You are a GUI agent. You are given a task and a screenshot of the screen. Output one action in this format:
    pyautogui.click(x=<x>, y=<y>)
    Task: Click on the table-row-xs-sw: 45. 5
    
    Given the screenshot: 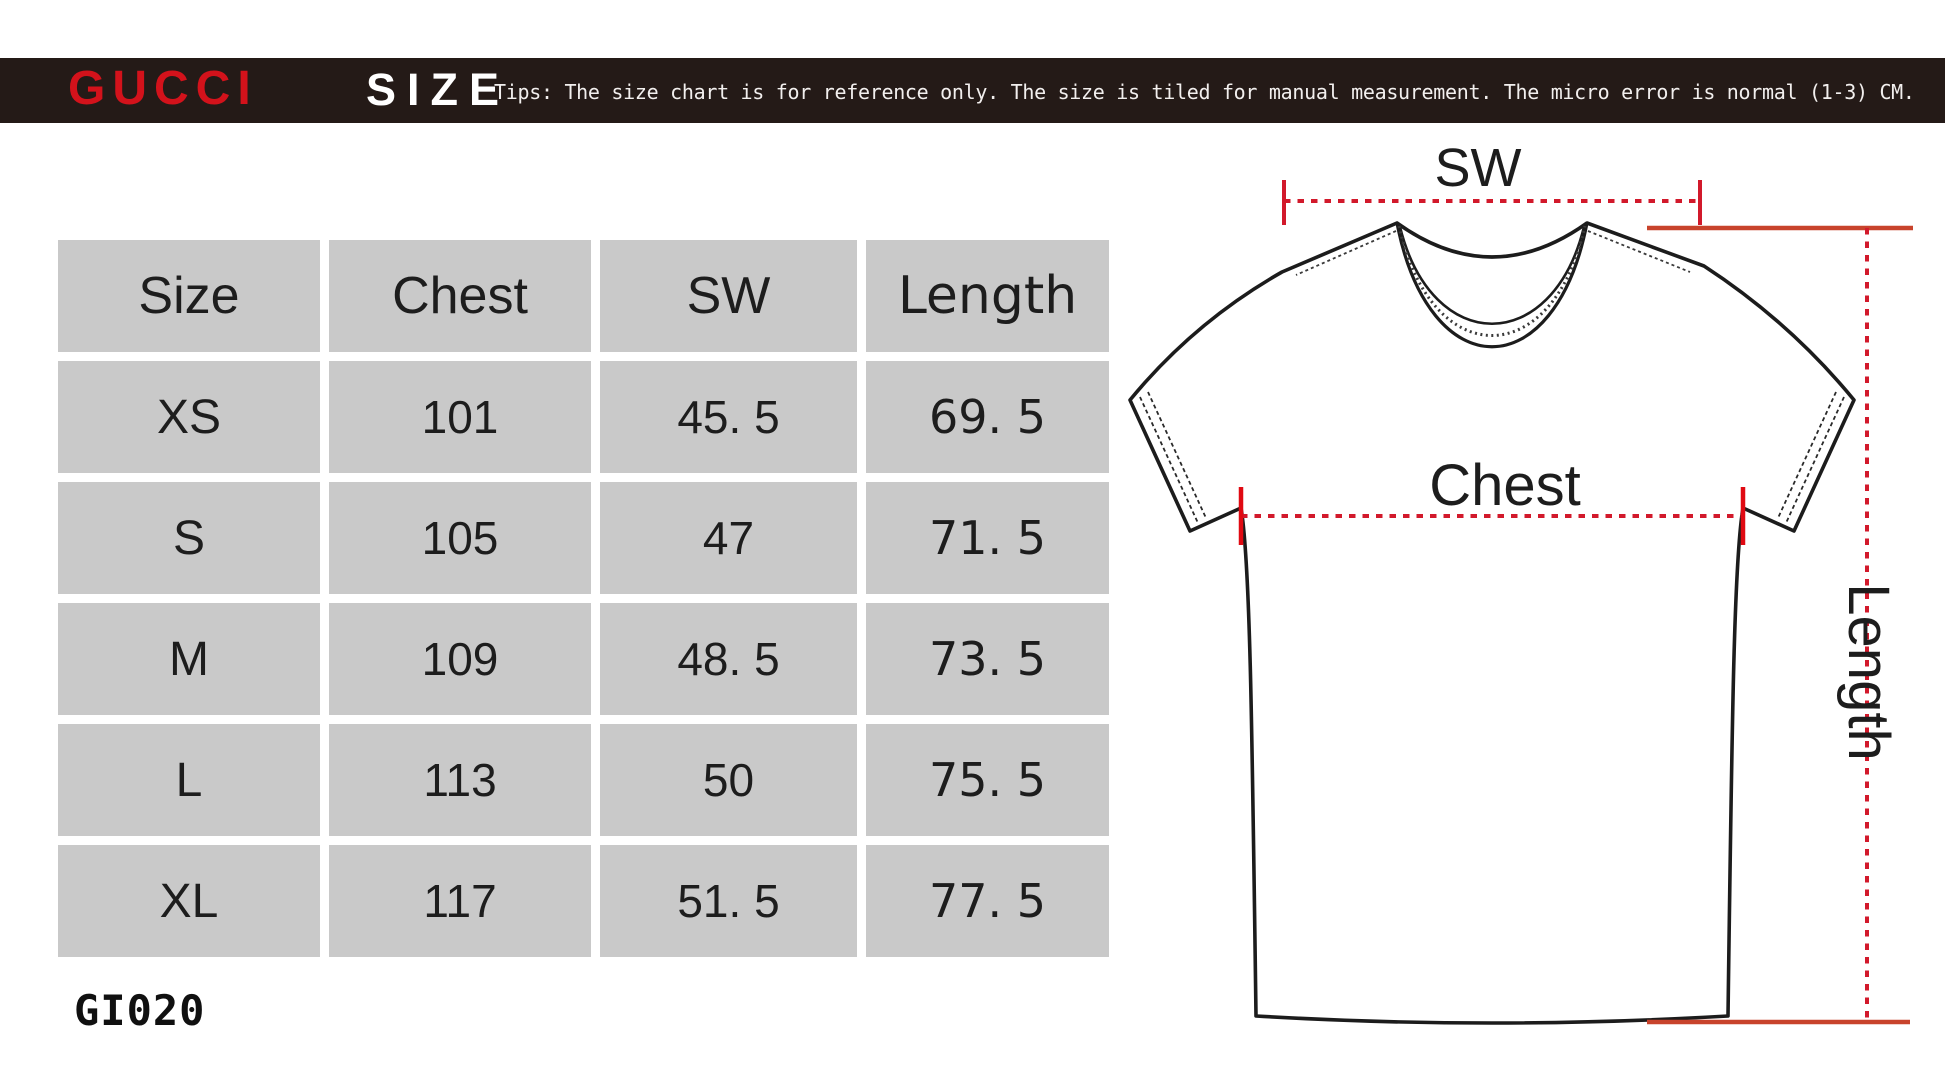 What is the action you would take?
    pyautogui.click(x=728, y=417)
    